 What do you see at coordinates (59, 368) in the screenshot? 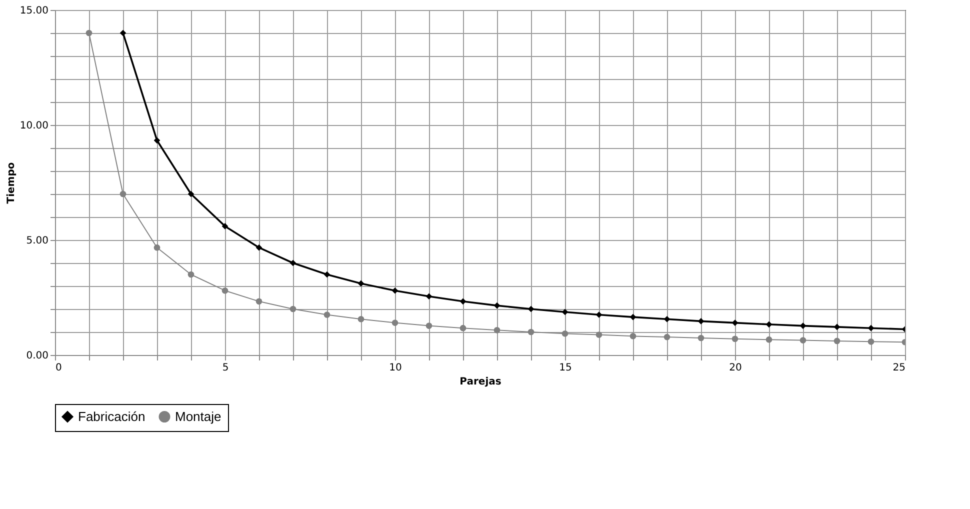
I see `x-tick-label: 0` at bounding box center [59, 368].